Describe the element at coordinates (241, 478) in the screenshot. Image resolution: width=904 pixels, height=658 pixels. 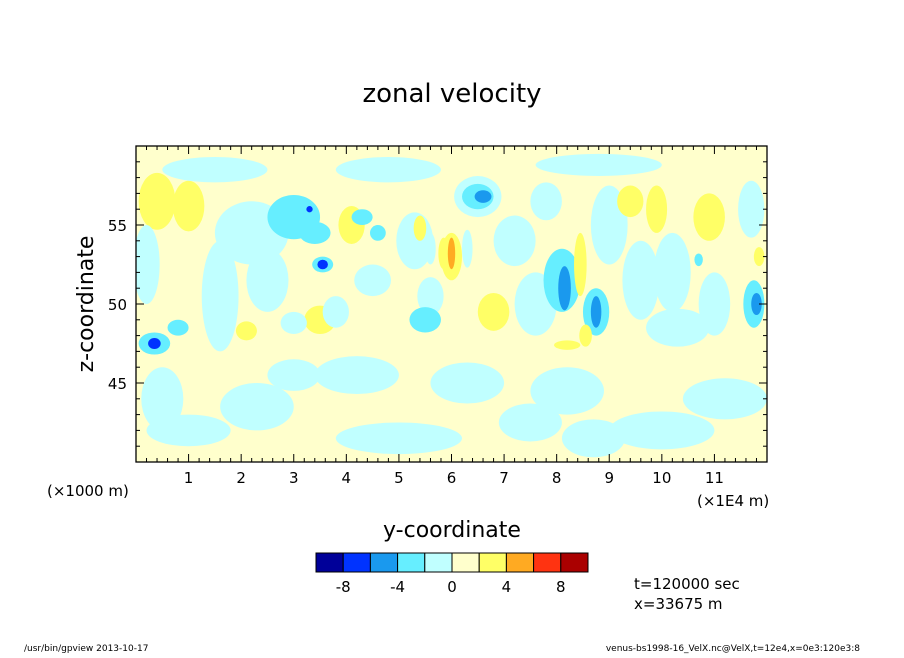
I see `x-tick-label: 2` at that location.